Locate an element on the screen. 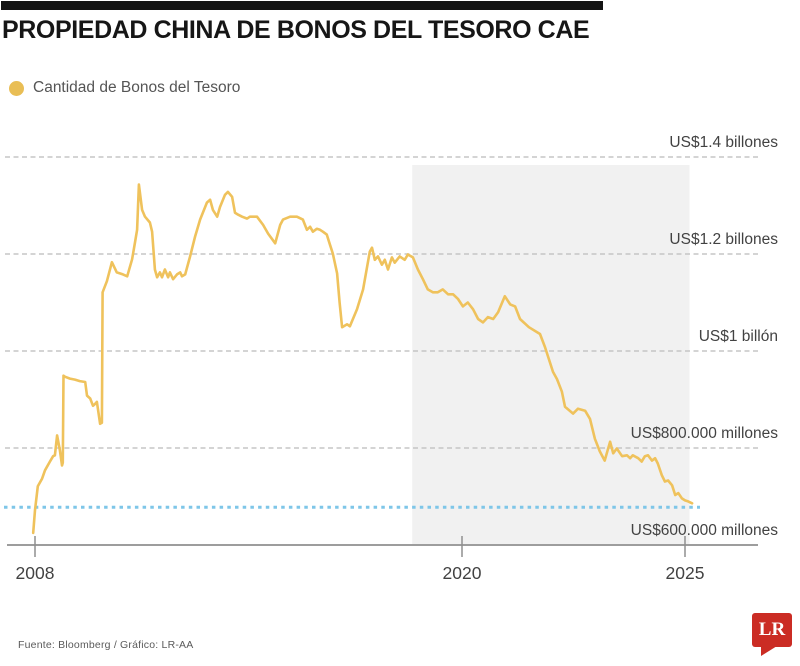  legend-label: Cantidad de Bonos del Tesoro is located at coordinates (137, 87).